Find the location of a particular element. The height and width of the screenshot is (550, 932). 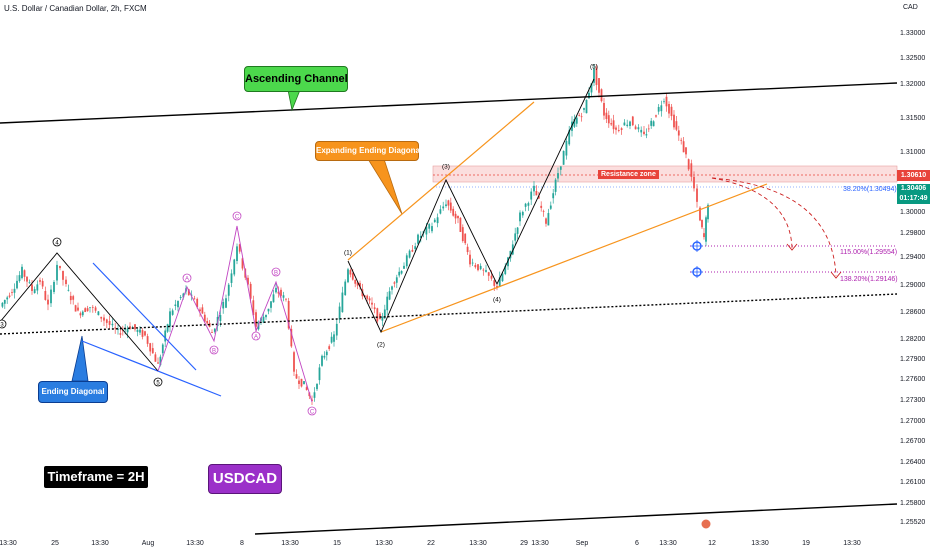

time-tick-label: 12 is located at coordinates (712, 543).